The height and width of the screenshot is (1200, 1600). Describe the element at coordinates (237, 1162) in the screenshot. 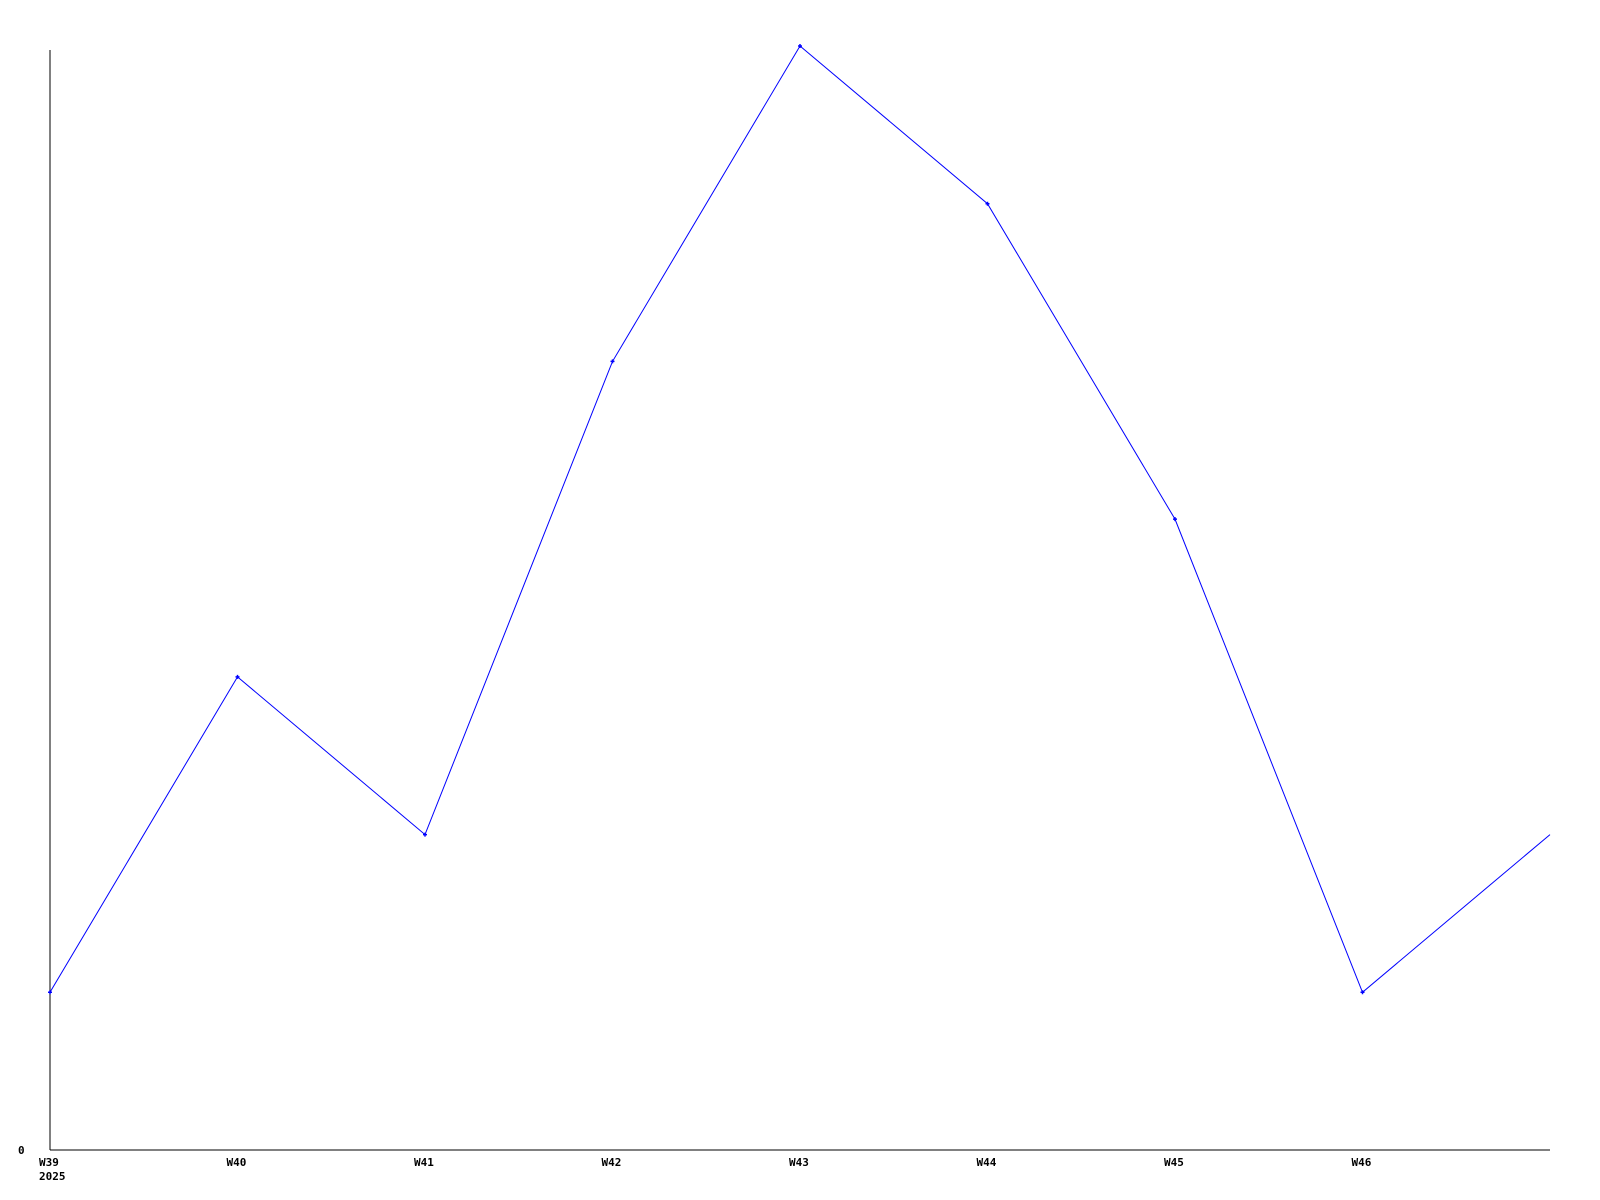

I see `x-tick-label-W40: W40` at that location.